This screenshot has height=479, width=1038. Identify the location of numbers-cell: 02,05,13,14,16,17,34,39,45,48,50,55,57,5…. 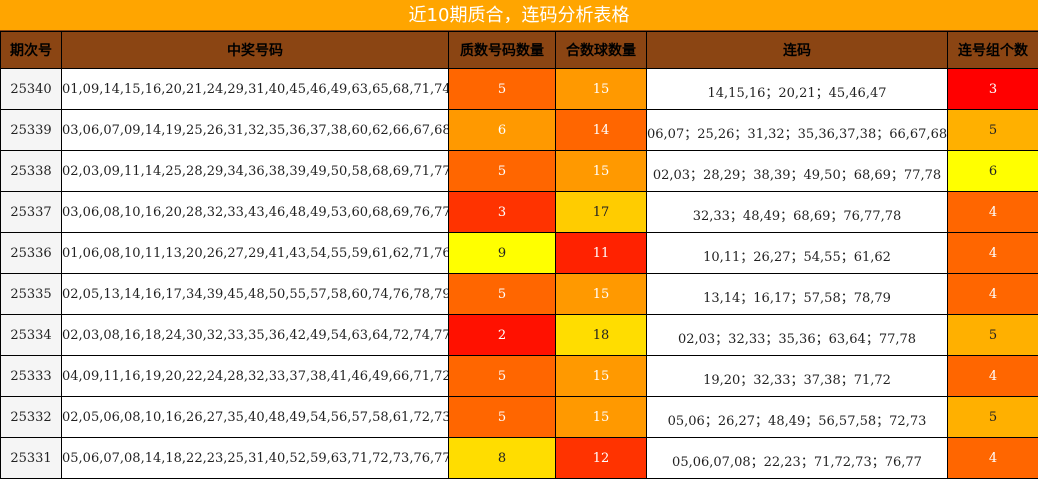
(255, 294).